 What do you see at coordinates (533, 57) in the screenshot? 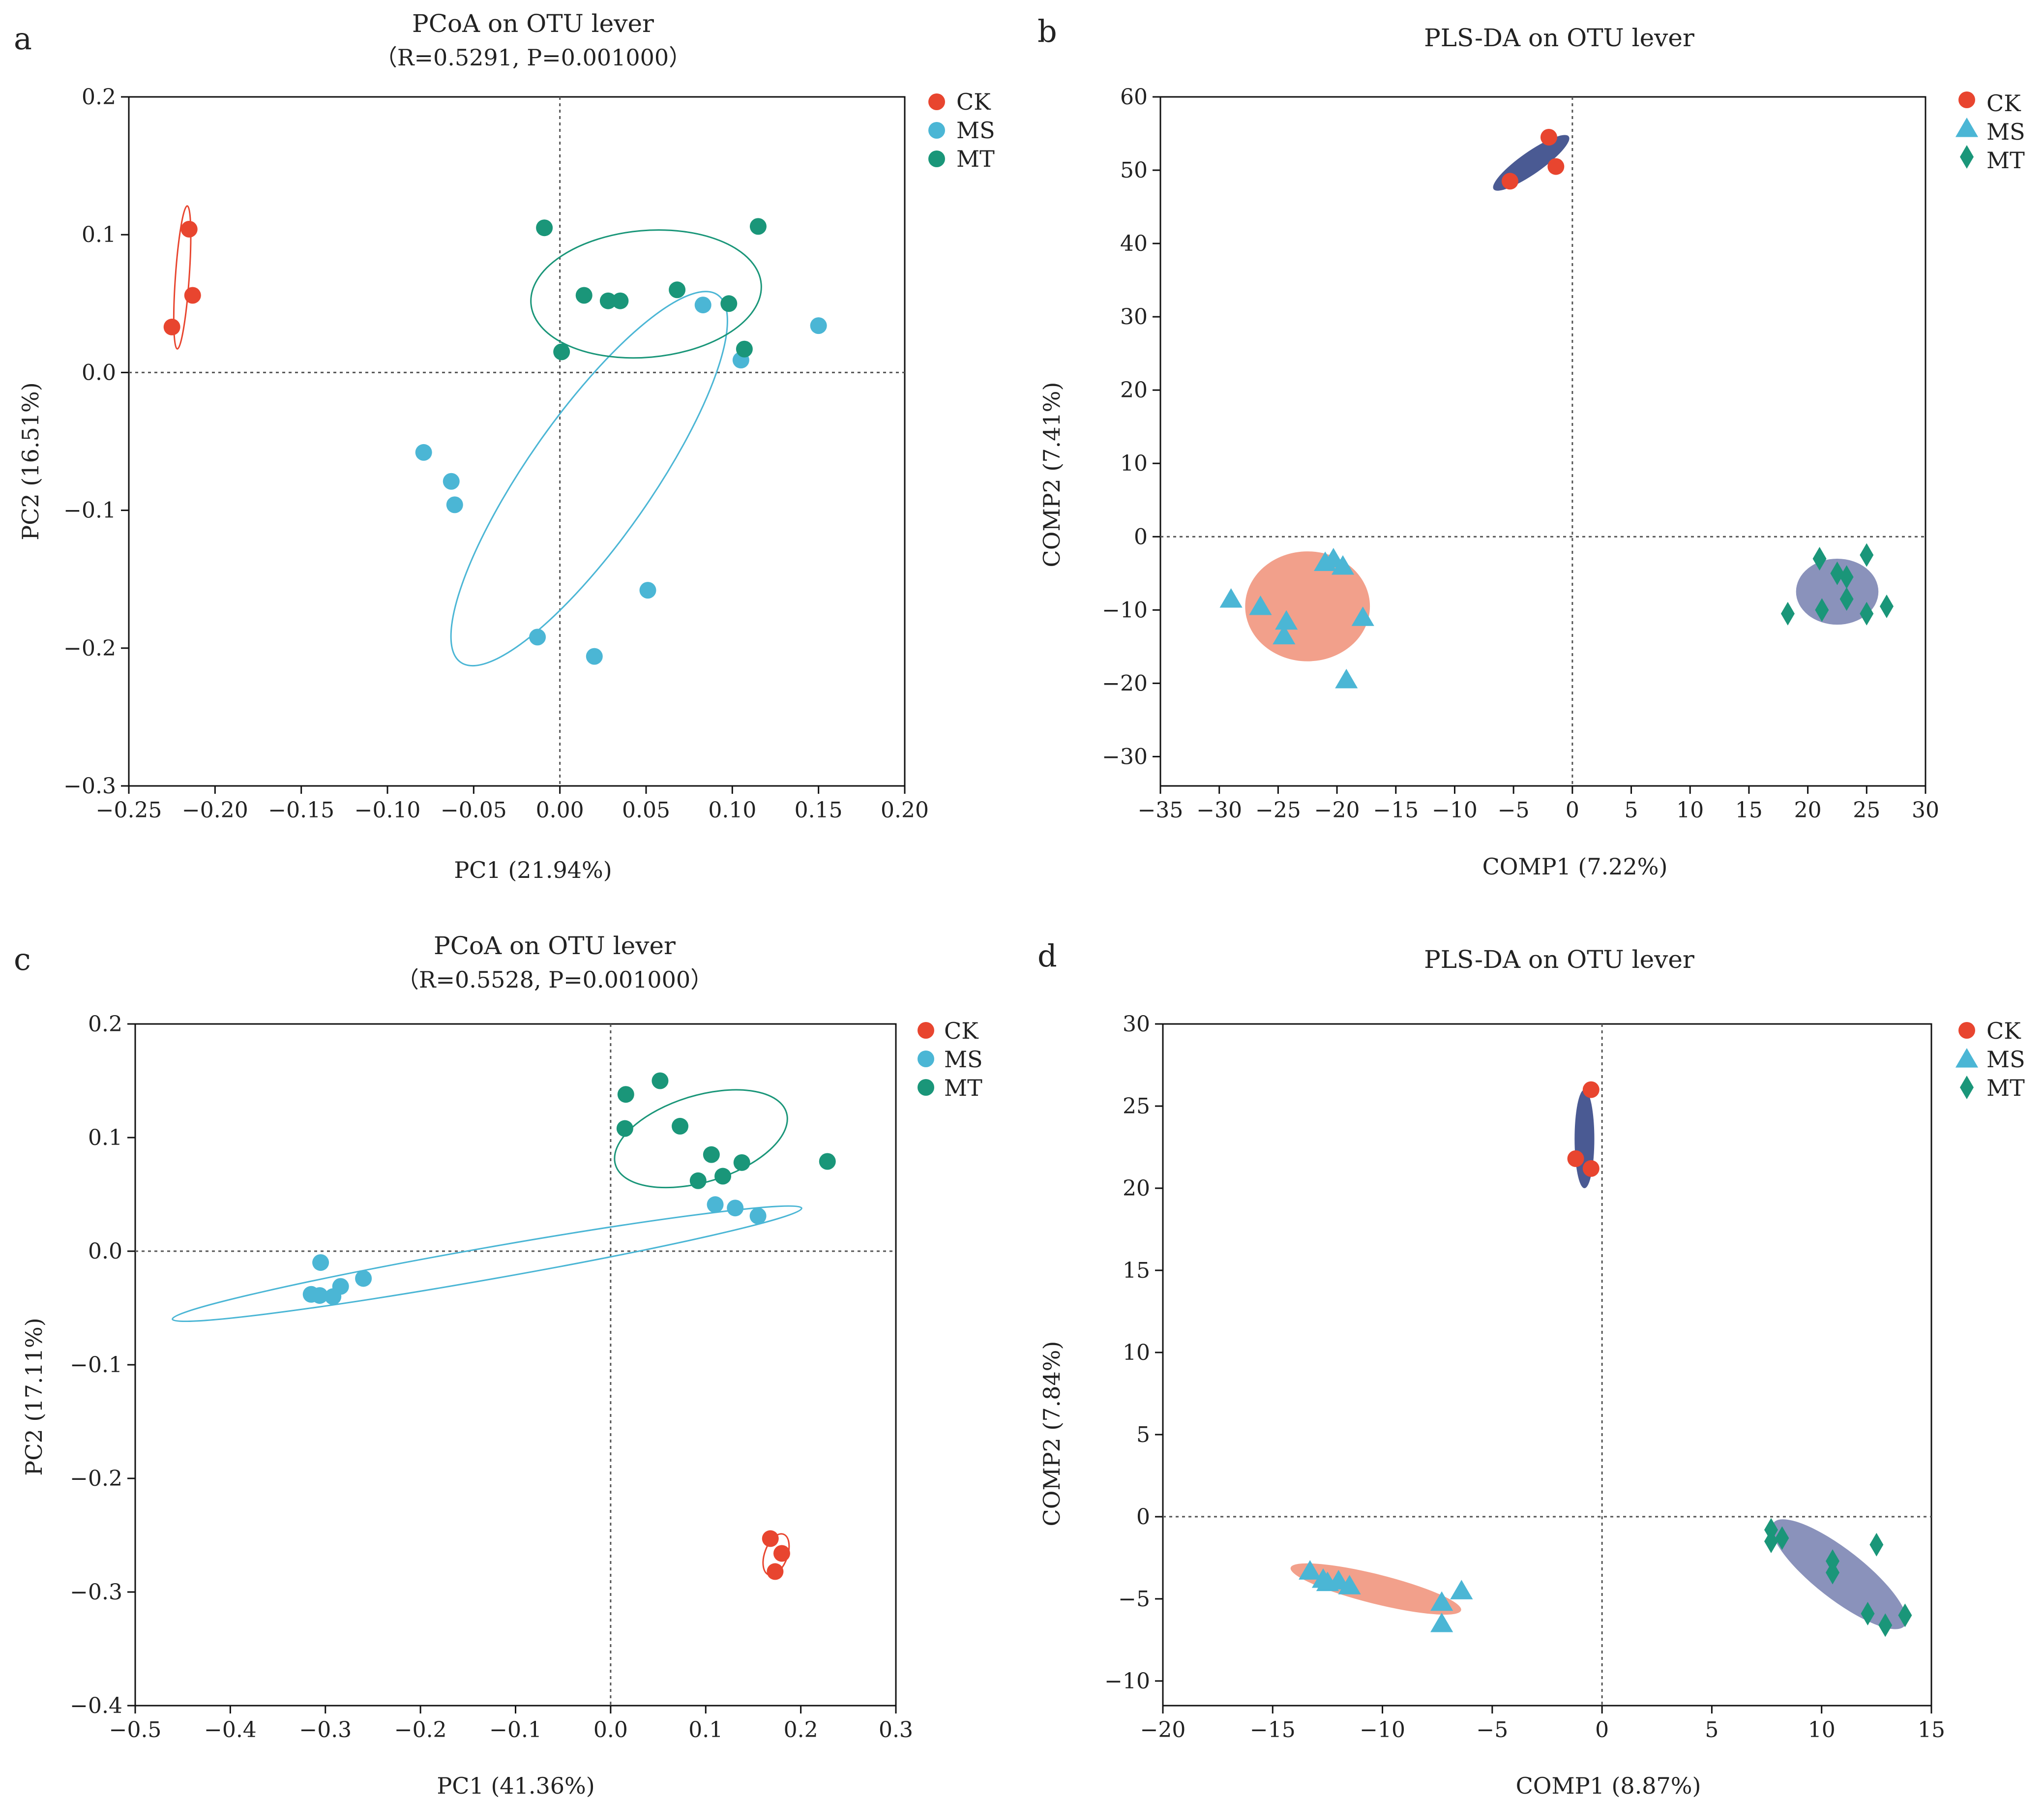
I see `panel-a-subtitle: （R=0.5291, P=0.001000）` at bounding box center [533, 57].